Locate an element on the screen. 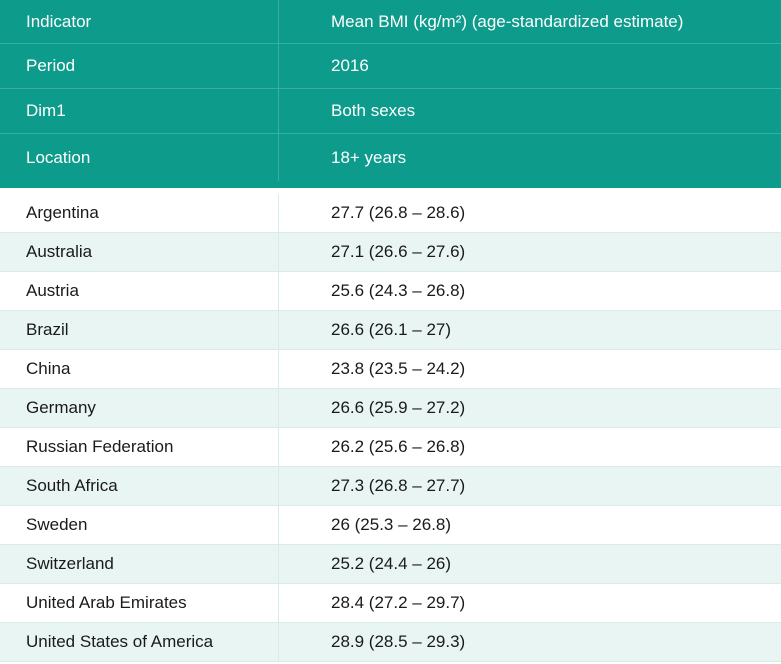  country-cell: Brazil is located at coordinates (139, 330).